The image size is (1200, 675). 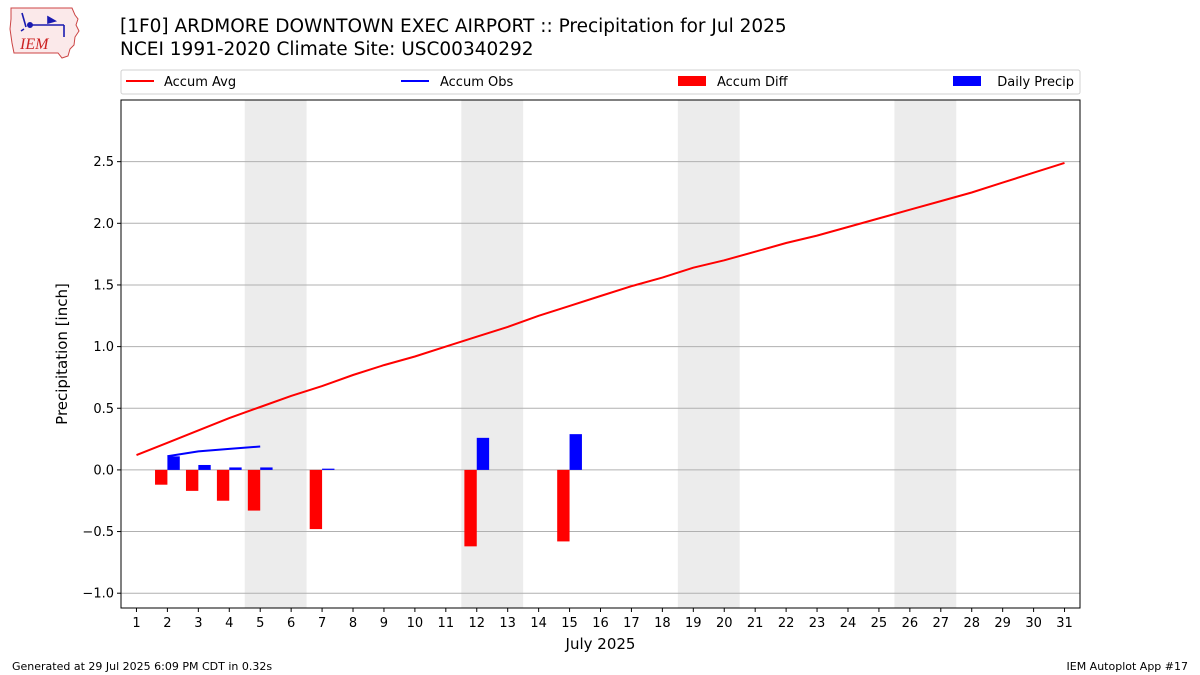 What do you see at coordinates (910, 623) in the screenshot?
I see `x-tick-label: 26` at bounding box center [910, 623].